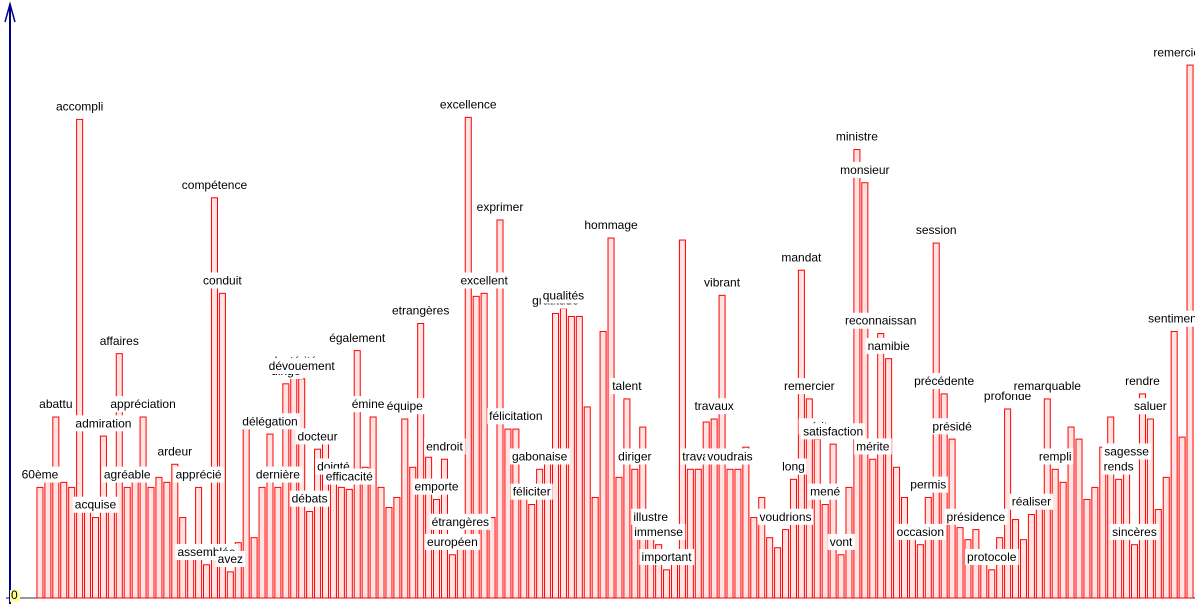 The image size is (1195, 608). What do you see at coordinates (79, 106) in the screenshot?
I see `bar-label: accompli` at bounding box center [79, 106].